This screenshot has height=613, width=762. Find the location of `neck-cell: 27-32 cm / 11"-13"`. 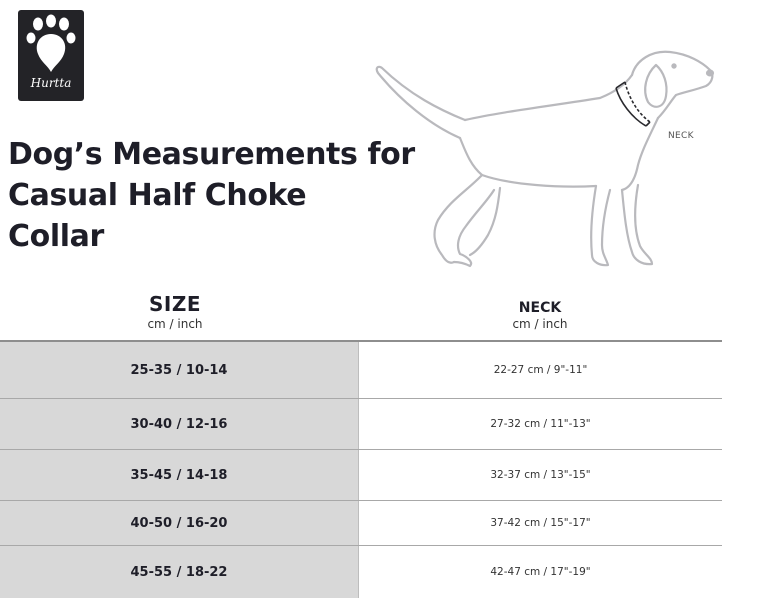

neck-cell: 27-32 cm / 11"-13" is located at coordinates (540, 424).